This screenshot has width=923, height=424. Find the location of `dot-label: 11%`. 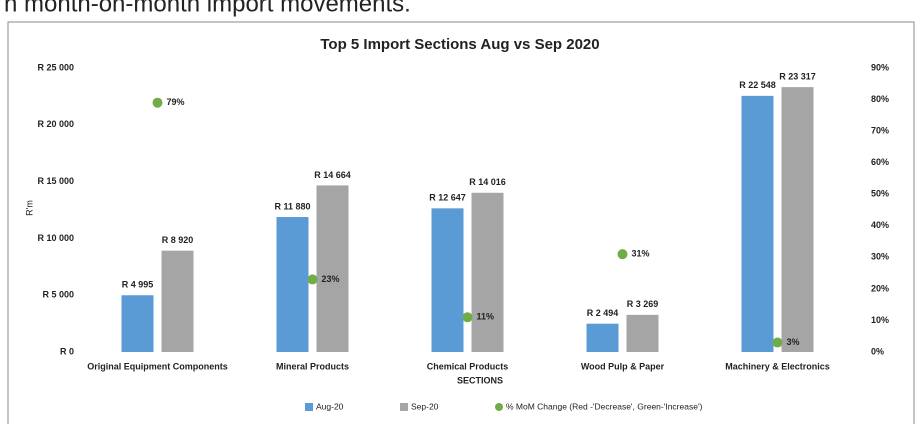

dot-label: 11% is located at coordinates (486, 317).